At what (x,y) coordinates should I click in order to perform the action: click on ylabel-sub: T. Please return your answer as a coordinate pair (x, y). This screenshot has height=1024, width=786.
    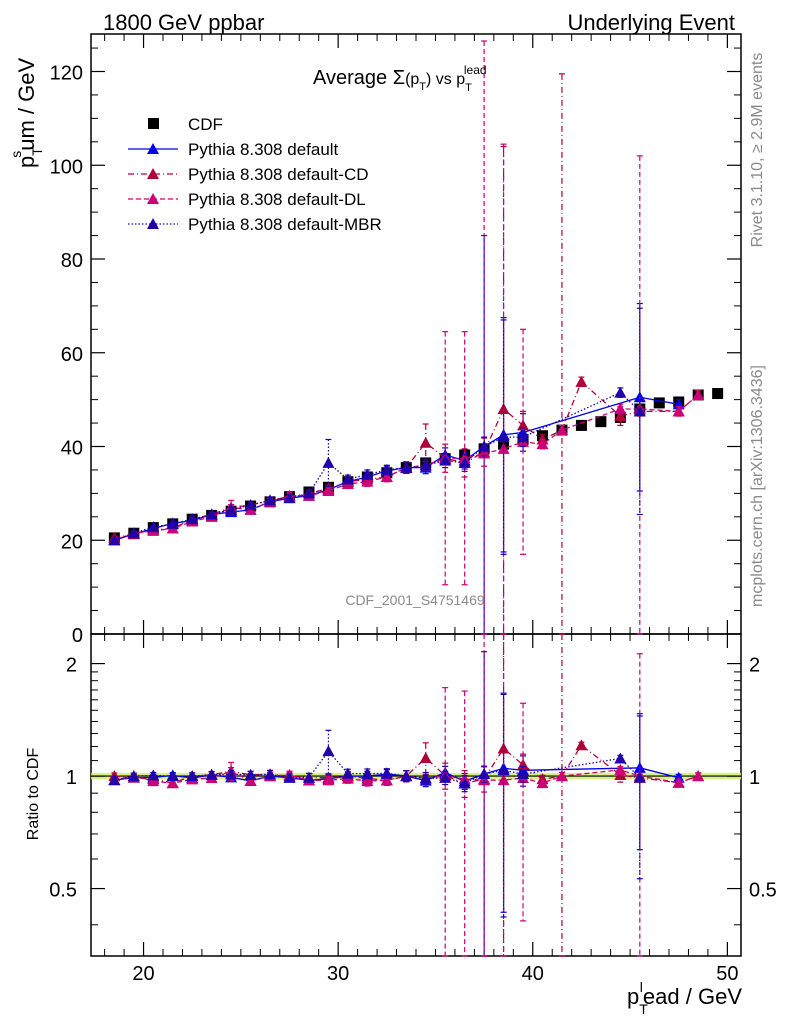
    Looking at the image, I should click on (37, 151).